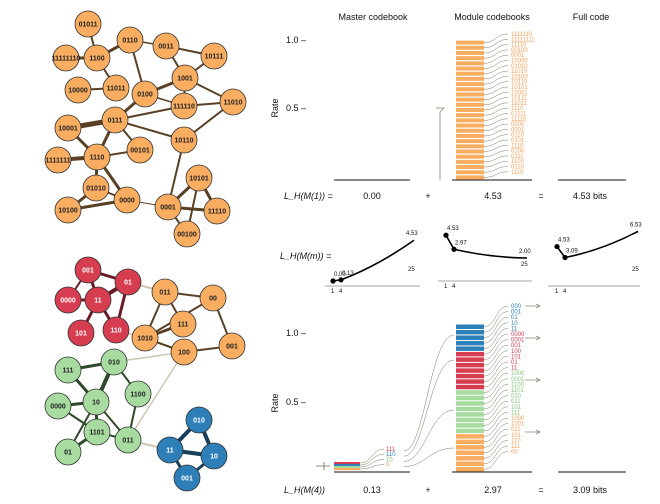 The image size is (660, 504). Describe the element at coordinates (183, 325) in the screenshot. I see `bottom-network-node-label: 111` at that location.